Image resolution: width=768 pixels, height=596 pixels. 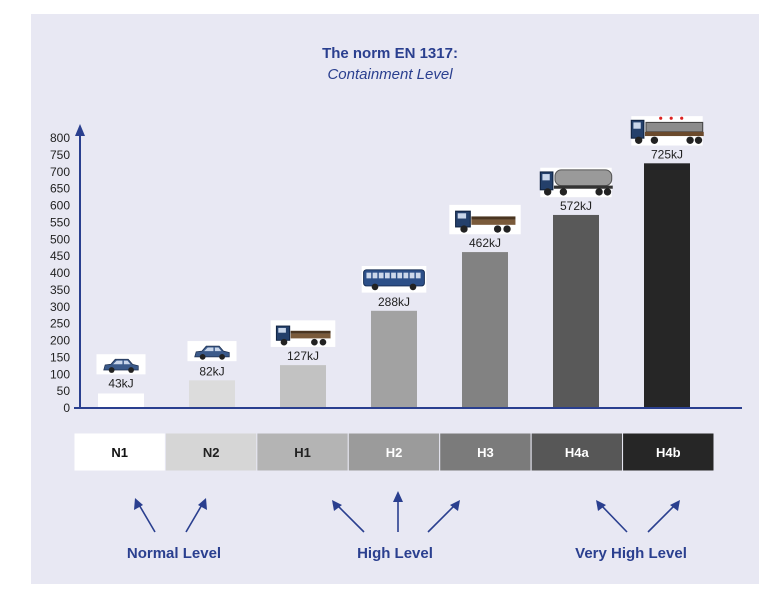 I want to click on level-label-n1: N1, so click(x=119, y=452).